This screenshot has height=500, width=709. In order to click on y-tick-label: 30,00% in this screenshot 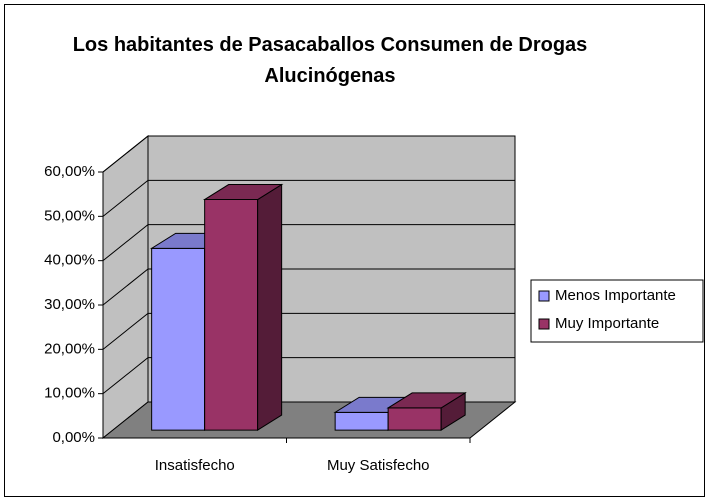, I will do `click(69, 304)`.